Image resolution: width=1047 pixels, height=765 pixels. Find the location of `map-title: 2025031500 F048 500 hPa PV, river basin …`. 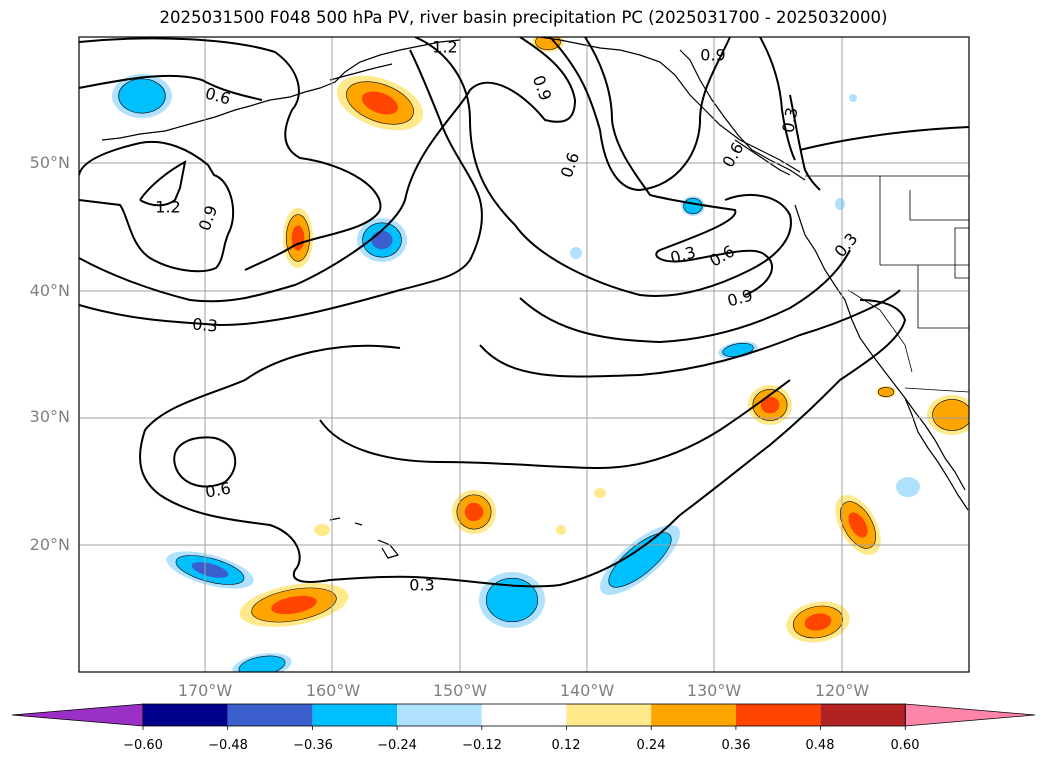

map-title: 2025031500 F048 500 hPa PV, river basin … is located at coordinates (523, 17).